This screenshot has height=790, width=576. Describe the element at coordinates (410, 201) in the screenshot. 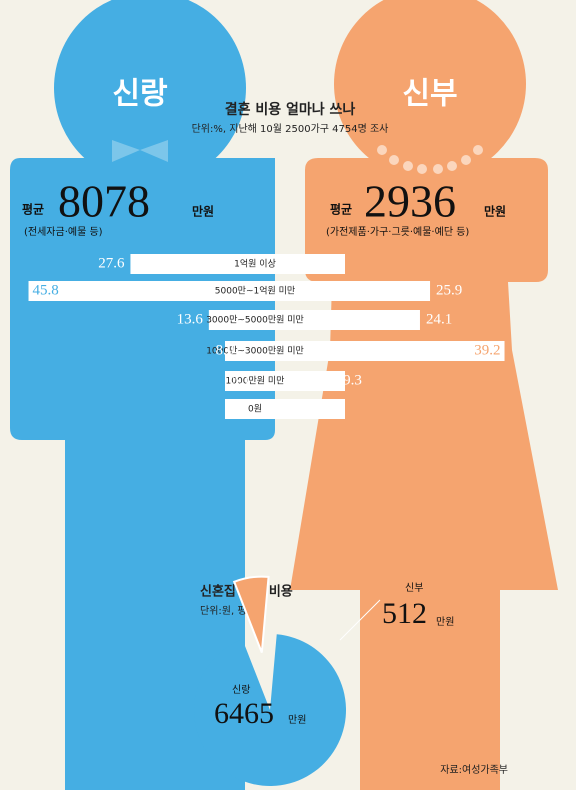

I see `average-value: 2936` at that location.